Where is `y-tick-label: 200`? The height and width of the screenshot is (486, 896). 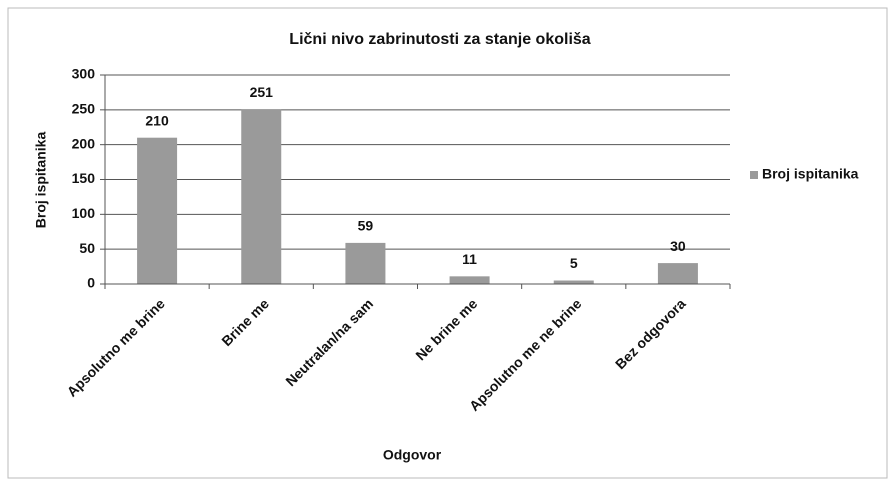 y-tick-label: 200 is located at coordinates (84, 143).